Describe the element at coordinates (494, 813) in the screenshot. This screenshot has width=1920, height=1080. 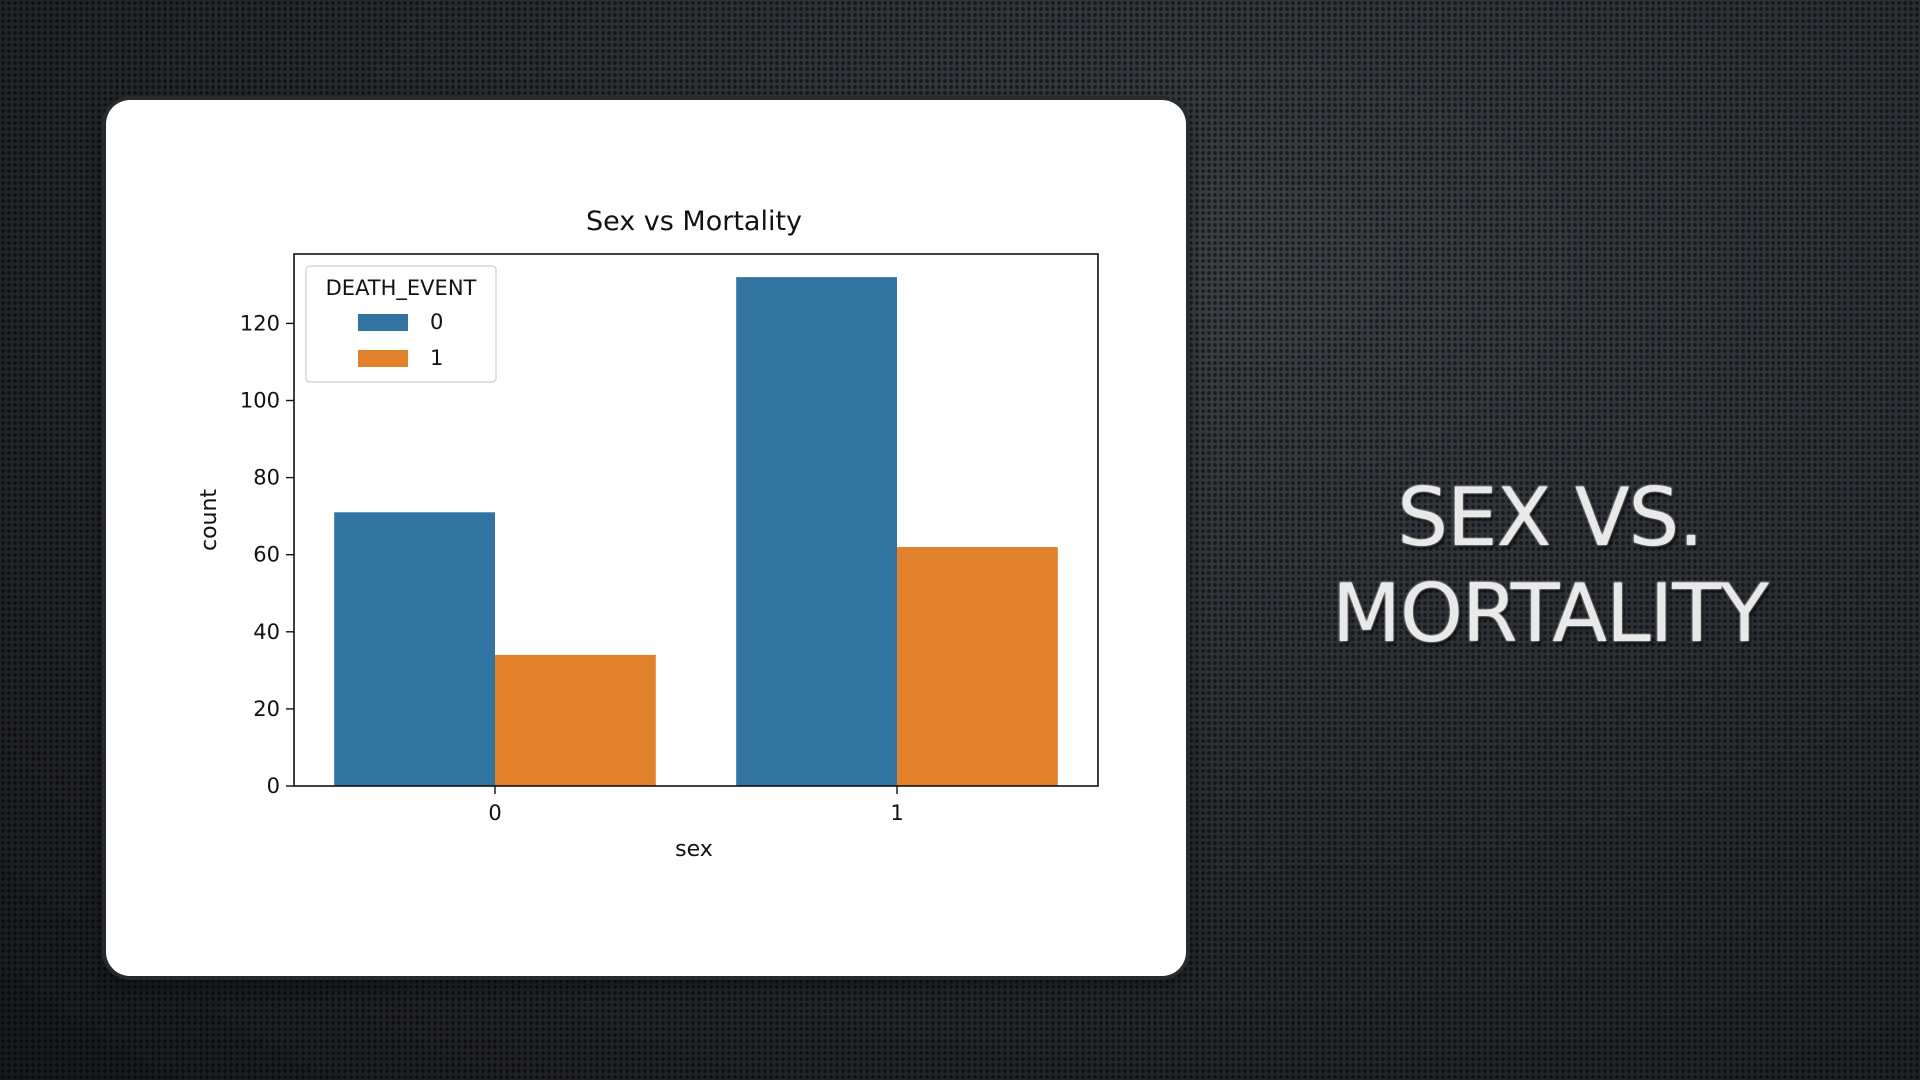
I see `x-tick-label: 0` at that location.